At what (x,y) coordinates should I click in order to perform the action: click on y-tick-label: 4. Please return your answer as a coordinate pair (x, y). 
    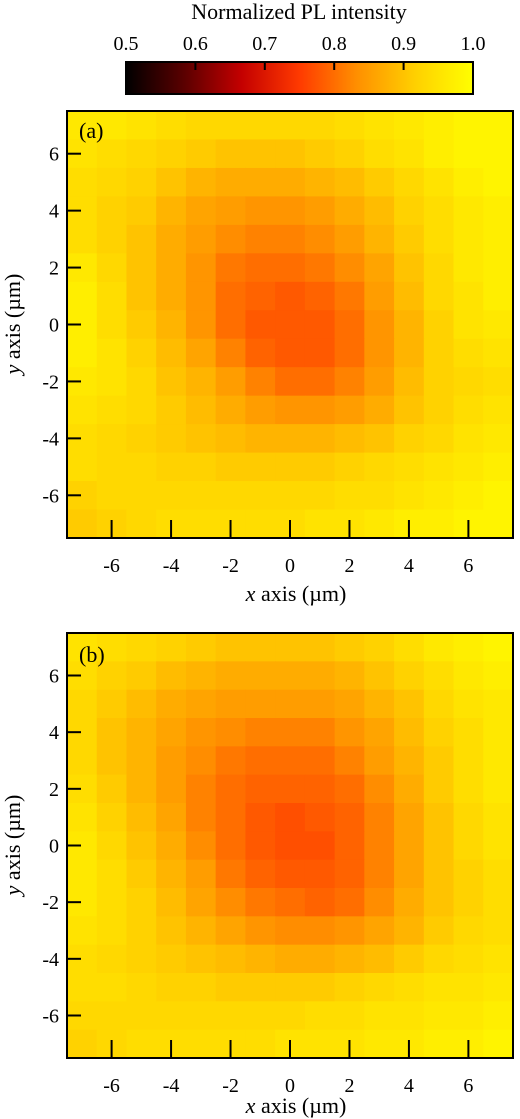
    Looking at the image, I should click on (54, 733).